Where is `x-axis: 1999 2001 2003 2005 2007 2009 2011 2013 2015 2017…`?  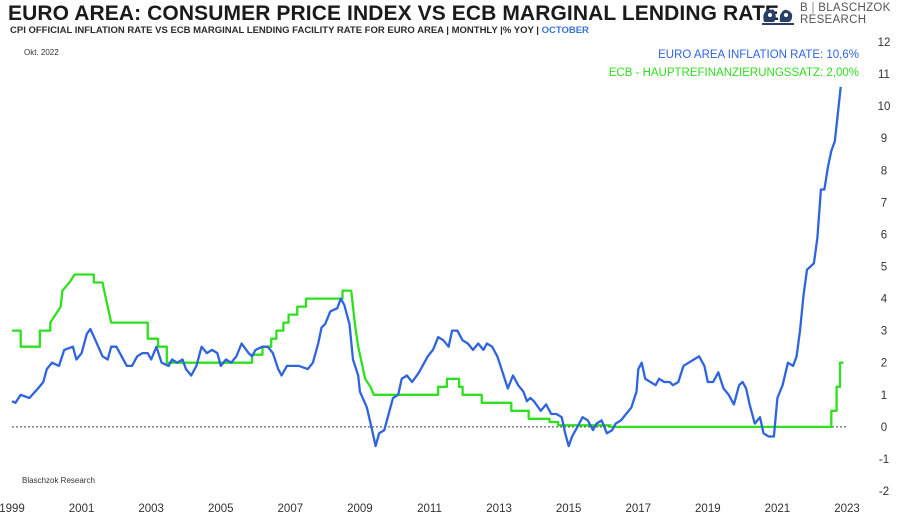
x-axis: 1999 2001 2003 2005 2007 2009 2011 2013 2015 2017… is located at coordinates (430, 509).